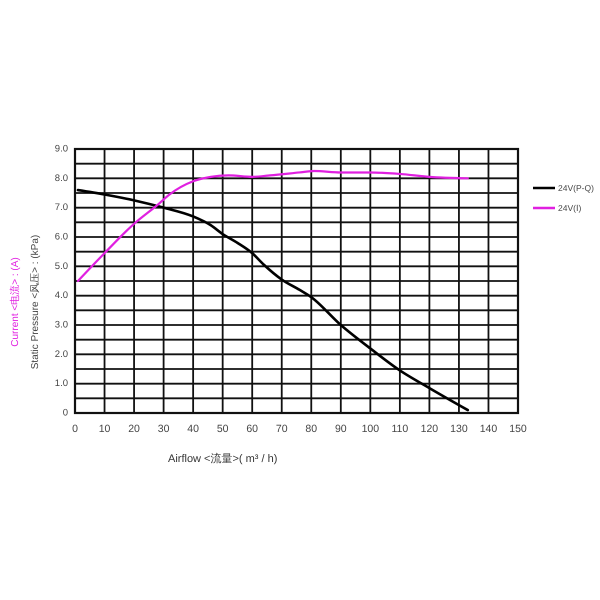  I want to click on x-tick-label: 40, so click(193, 429).